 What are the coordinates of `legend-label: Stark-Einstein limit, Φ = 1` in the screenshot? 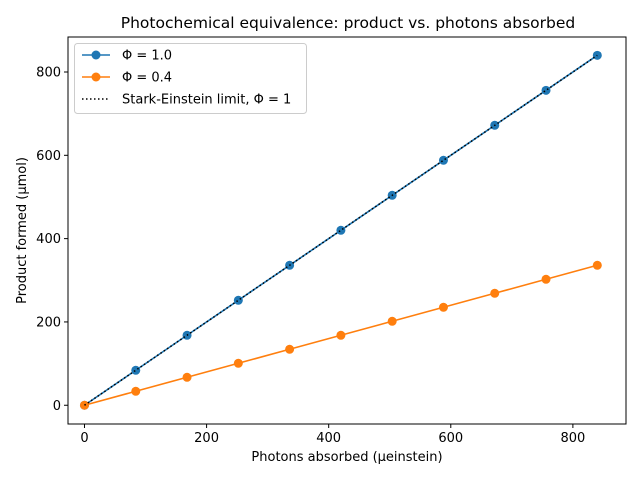 It's located at (206, 100).